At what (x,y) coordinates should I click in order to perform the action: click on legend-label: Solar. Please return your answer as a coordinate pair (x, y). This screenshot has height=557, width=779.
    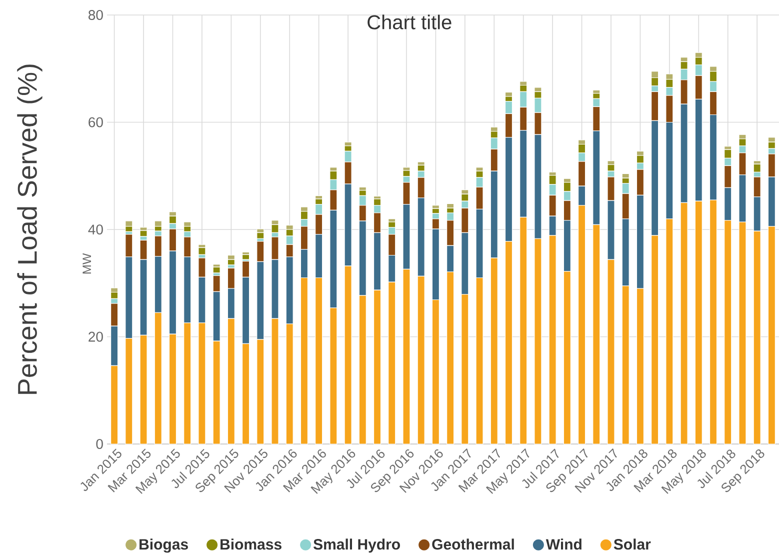
    Looking at the image, I should click on (632, 544).